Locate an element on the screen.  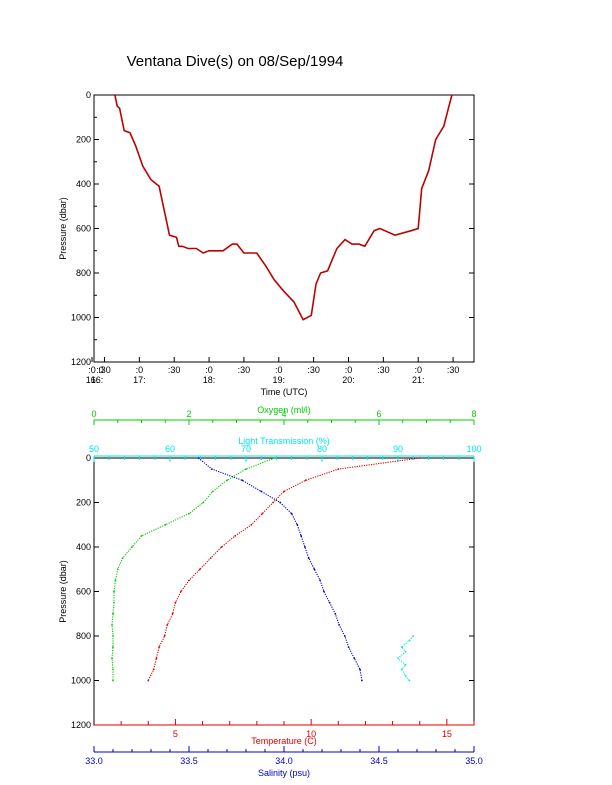
light-tick-label: 60 is located at coordinates (170, 449).